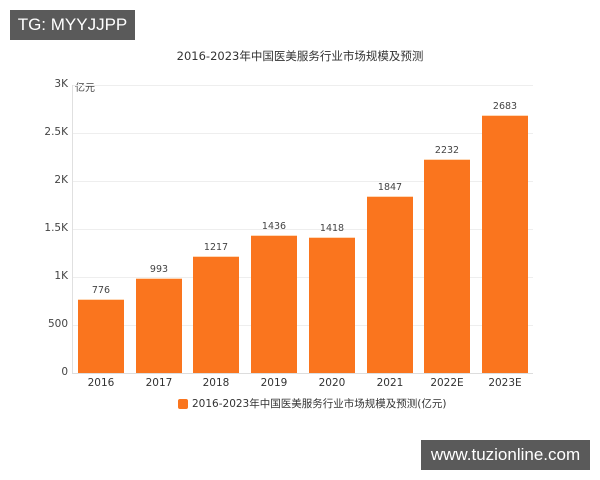 The width and height of the screenshot is (600, 480). What do you see at coordinates (56, 228) in the screenshot?
I see `y-tick-label: 1.5K` at bounding box center [56, 228].